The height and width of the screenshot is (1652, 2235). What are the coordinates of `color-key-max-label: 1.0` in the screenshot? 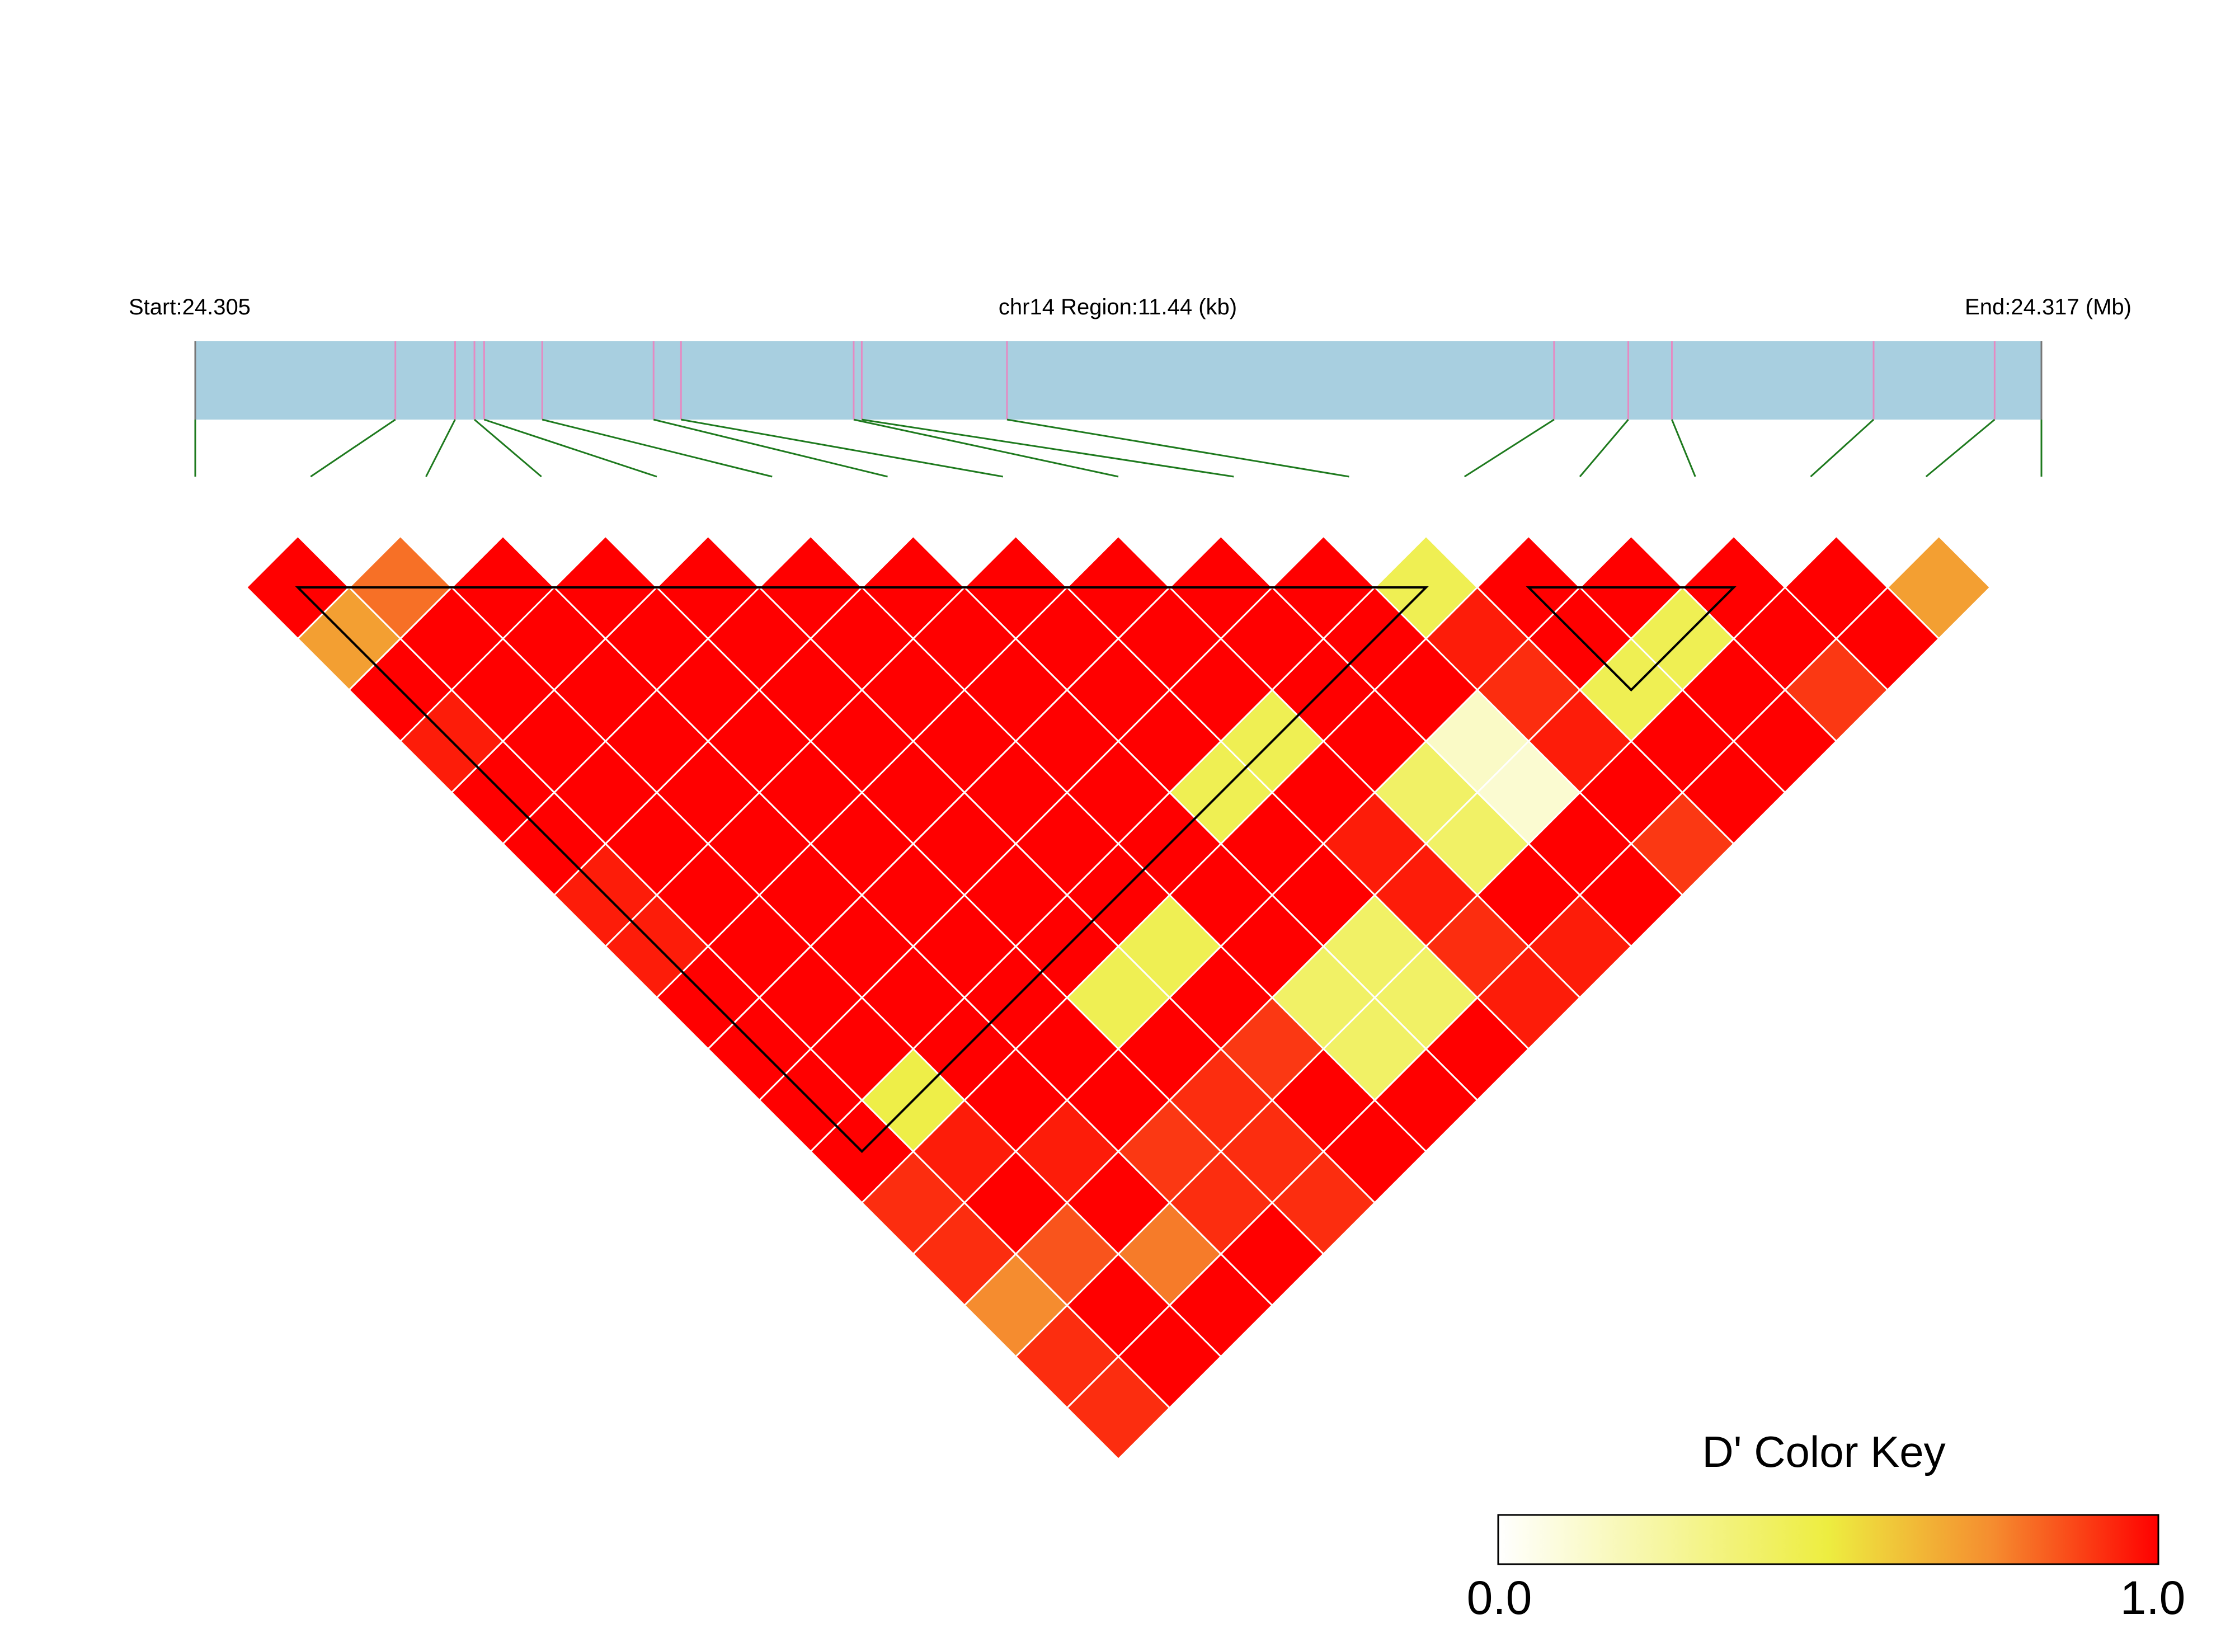 It's located at (2153, 1597).